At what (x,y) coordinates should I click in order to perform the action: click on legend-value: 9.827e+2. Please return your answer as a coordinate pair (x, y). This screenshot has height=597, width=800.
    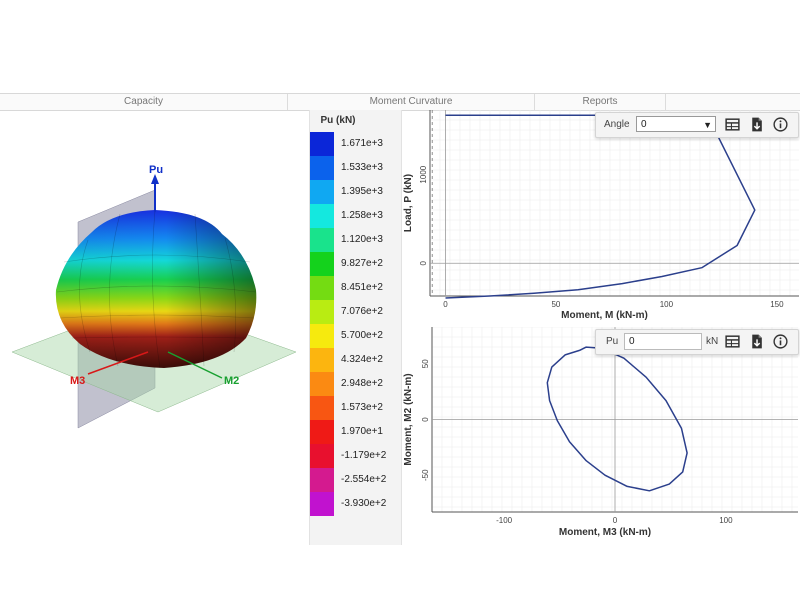
    Looking at the image, I should click on (362, 263).